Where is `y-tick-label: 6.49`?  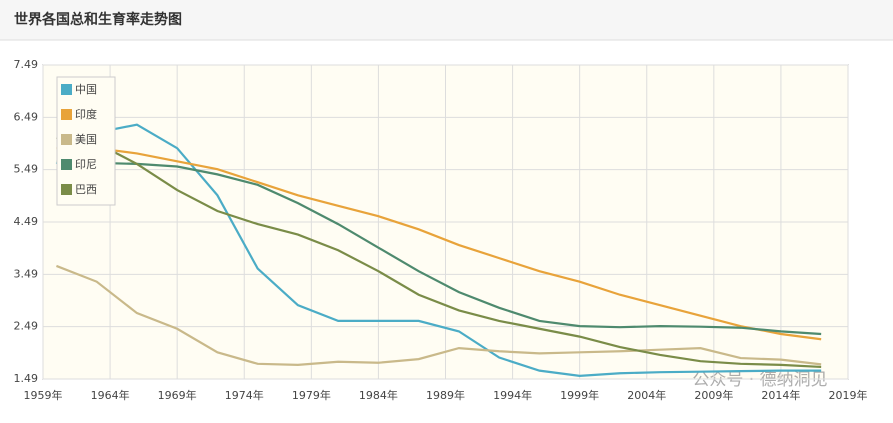 y-tick-label: 6.49 is located at coordinates (26, 116).